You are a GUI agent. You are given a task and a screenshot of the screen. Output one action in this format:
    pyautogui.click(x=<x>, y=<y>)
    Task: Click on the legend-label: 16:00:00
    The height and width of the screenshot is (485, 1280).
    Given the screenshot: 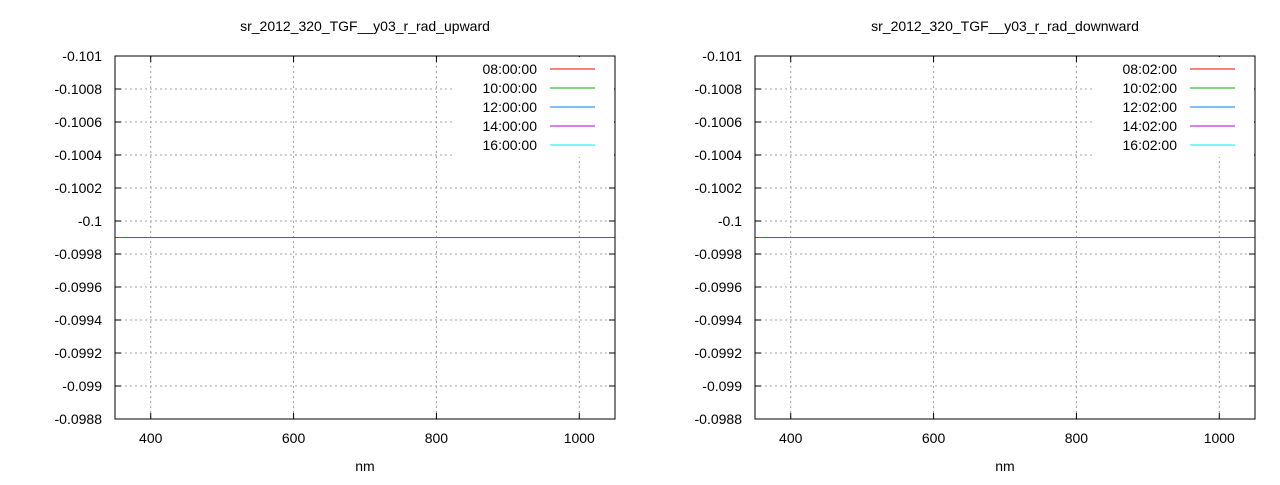 What is the action you would take?
    pyautogui.click(x=510, y=145)
    